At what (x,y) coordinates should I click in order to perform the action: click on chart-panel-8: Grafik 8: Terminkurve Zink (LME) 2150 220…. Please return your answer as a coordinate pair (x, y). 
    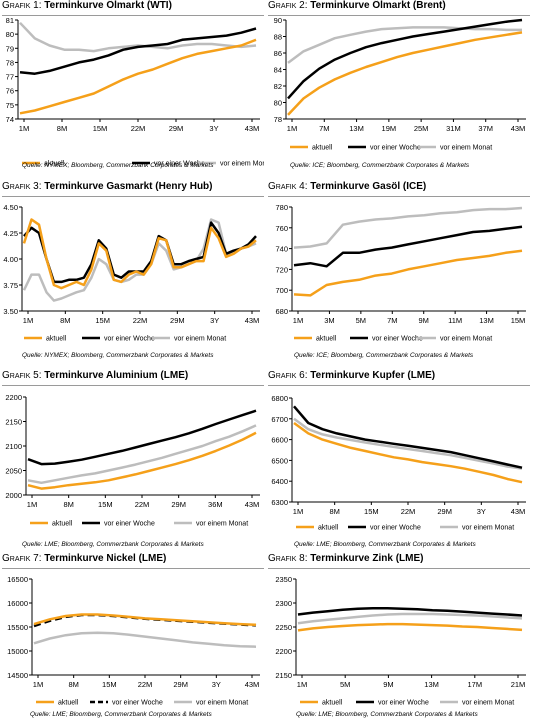
    Looking at the image, I should click on (399, 635).